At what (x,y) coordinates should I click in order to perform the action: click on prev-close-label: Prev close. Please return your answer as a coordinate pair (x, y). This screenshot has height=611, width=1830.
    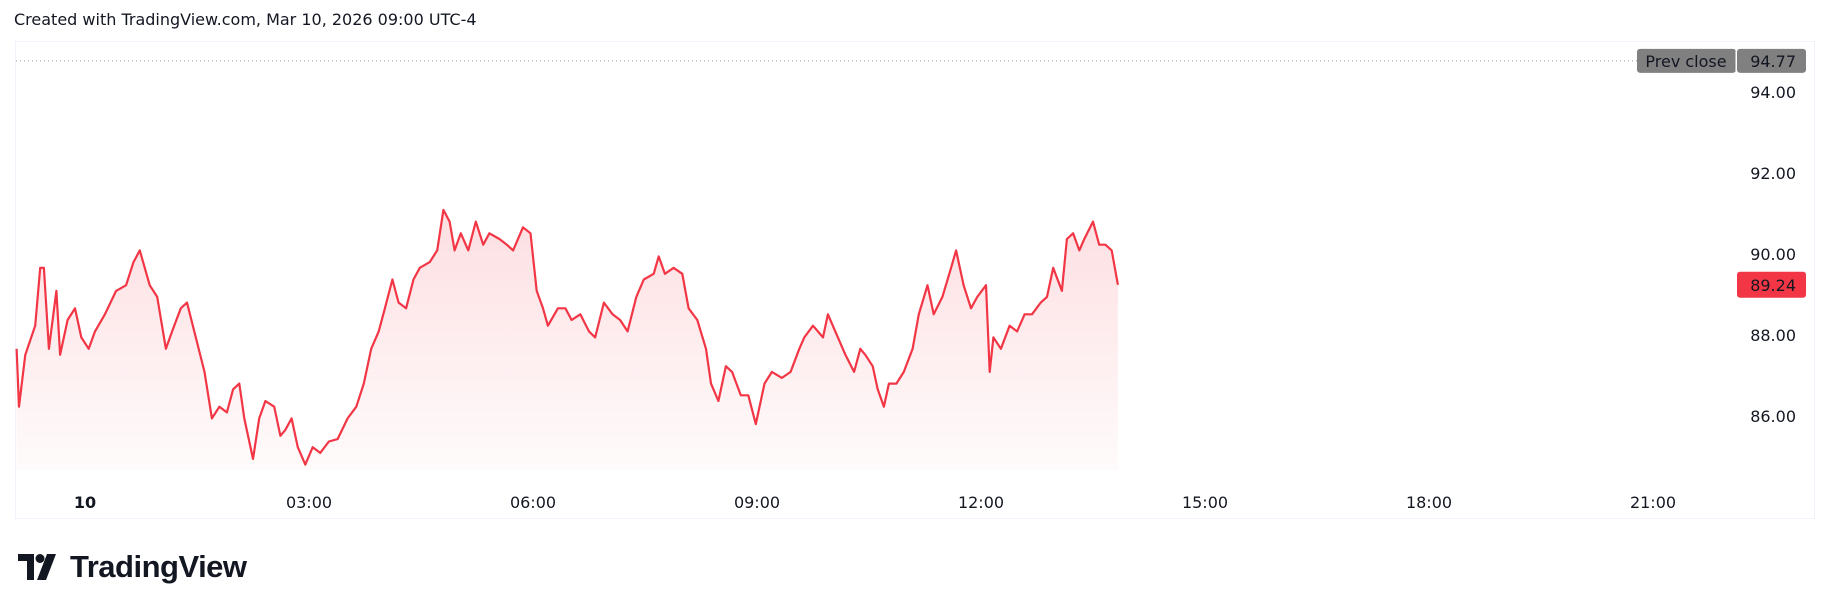
    Looking at the image, I should click on (1685, 61).